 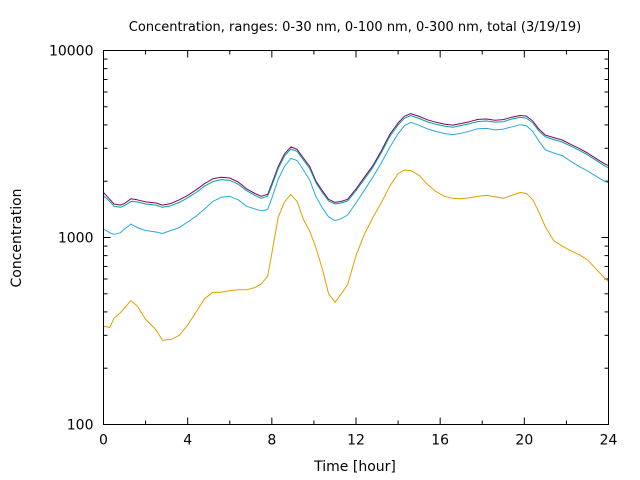 I want to click on x-tick-label: 12, so click(x=356, y=441).